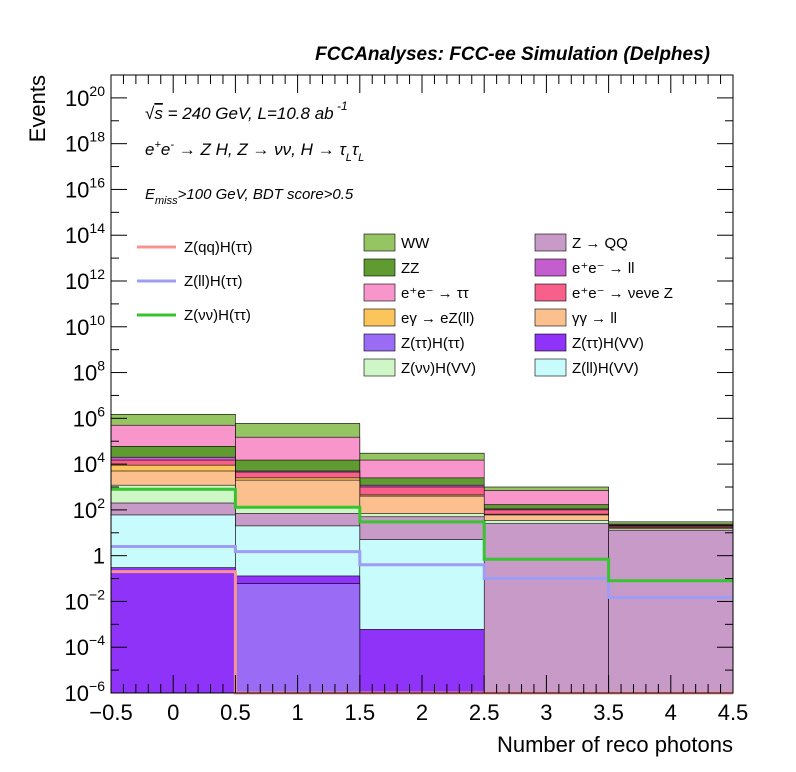  Describe the element at coordinates (85, 188) in the screenshot. I see `y-tick-label: 10¹⁶` at that location.